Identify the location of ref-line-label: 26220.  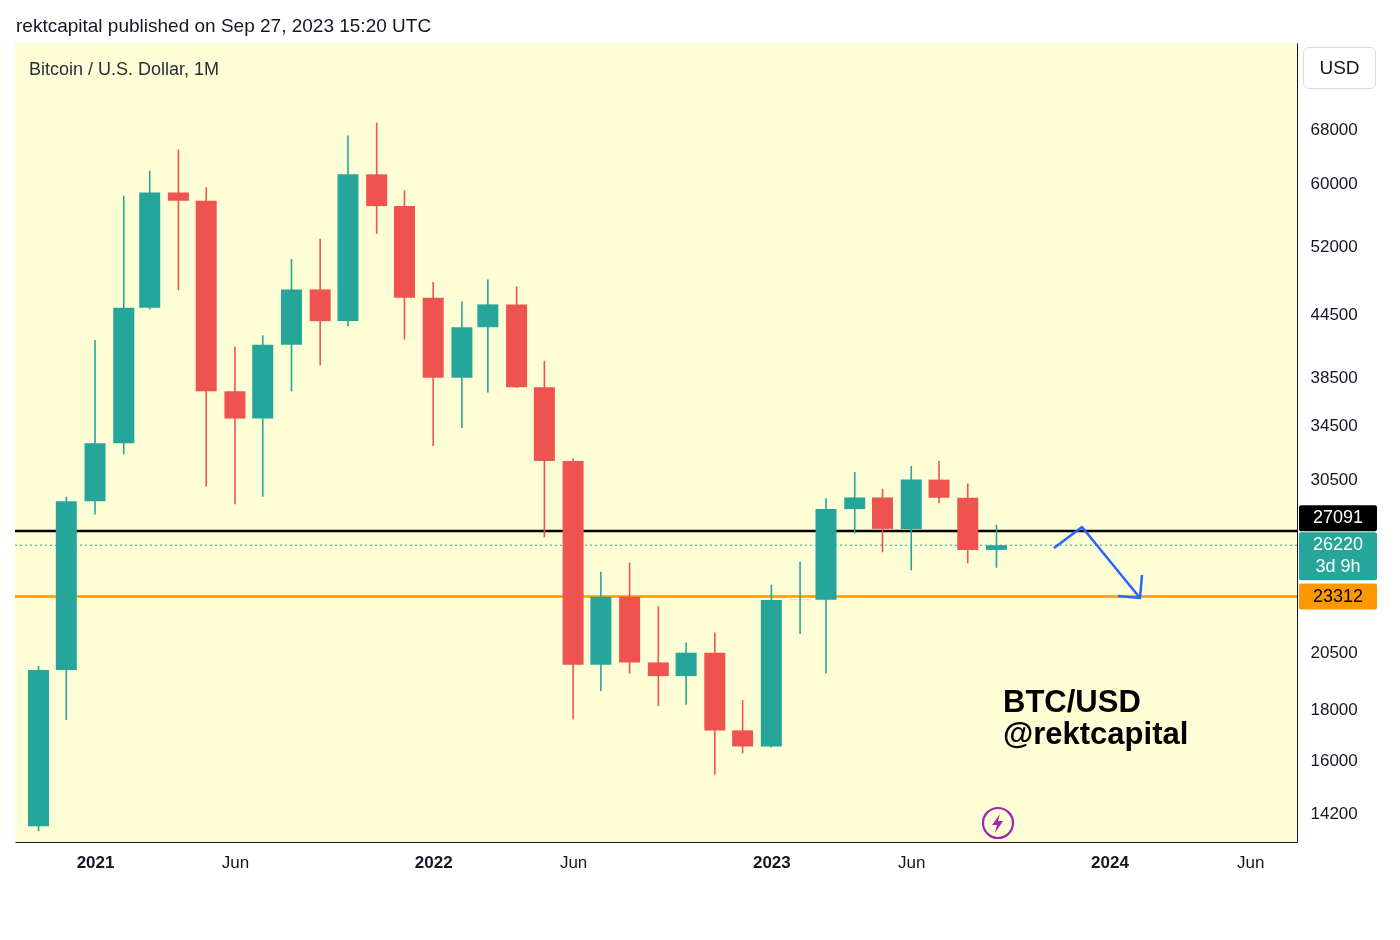
(1338, 544).